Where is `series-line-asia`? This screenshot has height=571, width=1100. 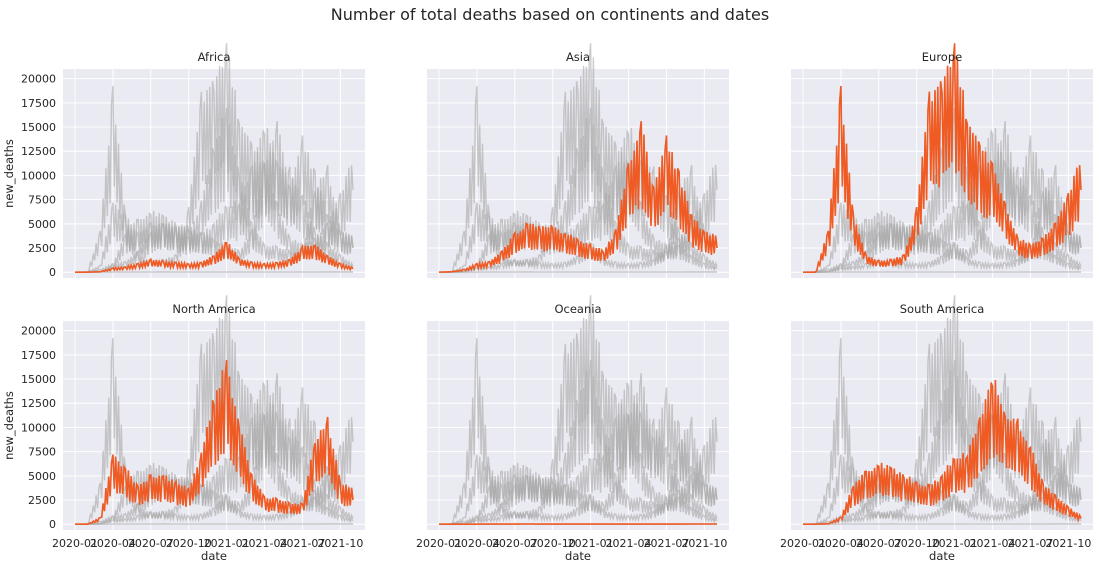 series-line-asia is located at coordinates (578, 197).